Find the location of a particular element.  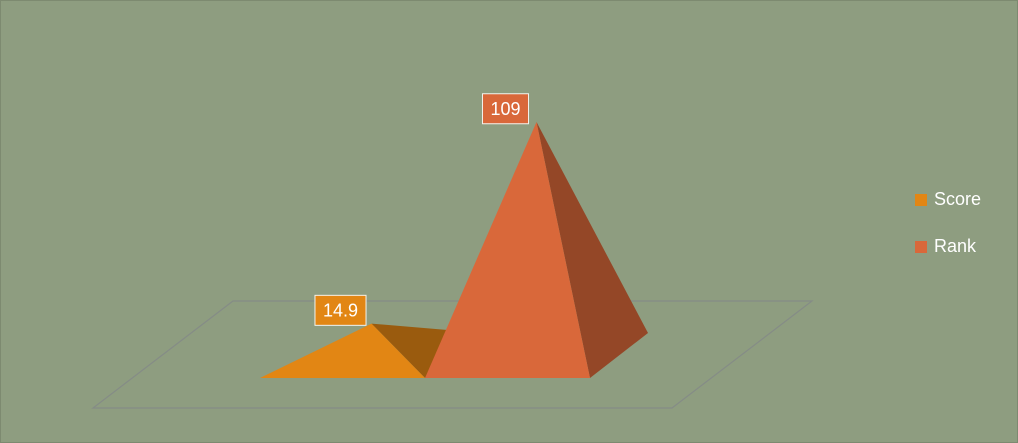

data-label: 109 is located at coordinates (505, 109).